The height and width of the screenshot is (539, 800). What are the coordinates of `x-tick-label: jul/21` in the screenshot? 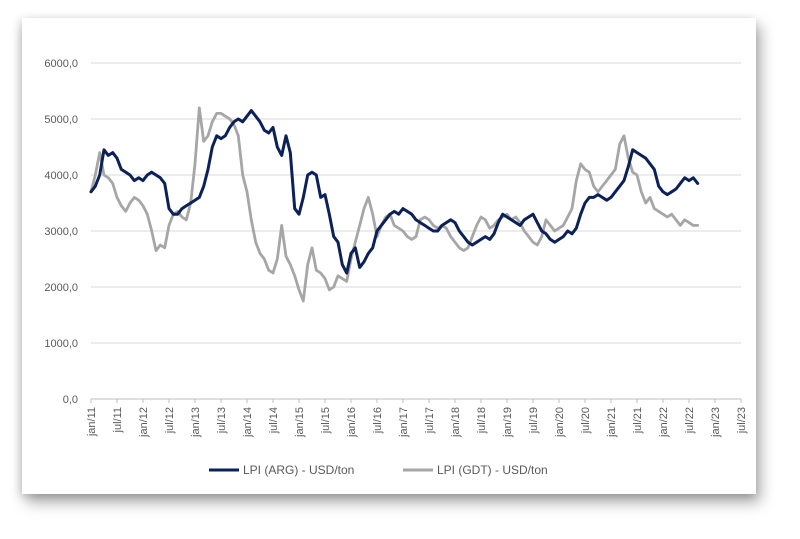 It's located at (638, 420).